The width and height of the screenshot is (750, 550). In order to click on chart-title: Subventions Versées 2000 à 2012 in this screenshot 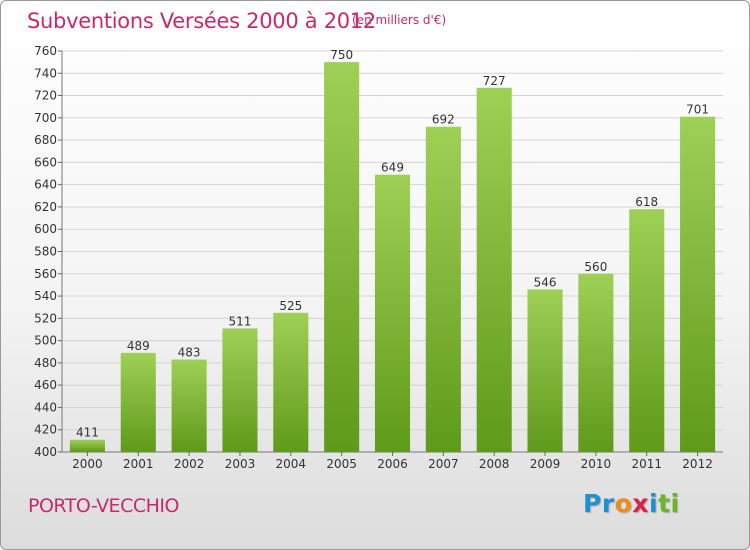, I will do `click(201, 21)`.